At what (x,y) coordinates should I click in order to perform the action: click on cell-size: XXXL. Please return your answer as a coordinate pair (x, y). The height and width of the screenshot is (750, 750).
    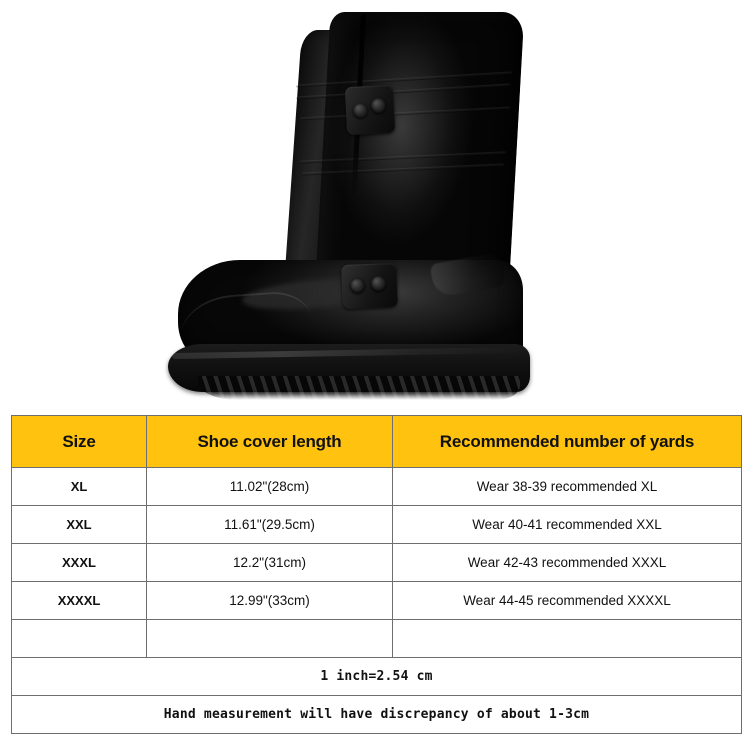
    Looking at the image, I should click on (79, 562).